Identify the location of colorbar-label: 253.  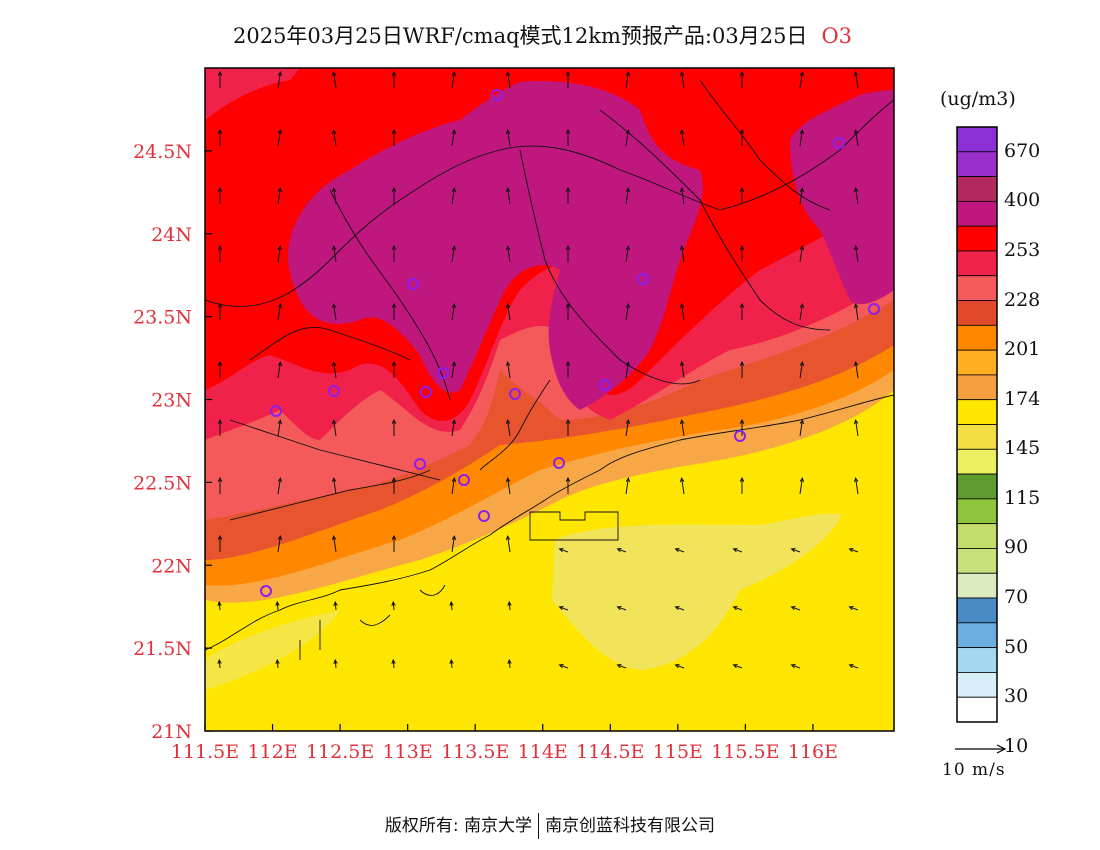
(1022, 249).